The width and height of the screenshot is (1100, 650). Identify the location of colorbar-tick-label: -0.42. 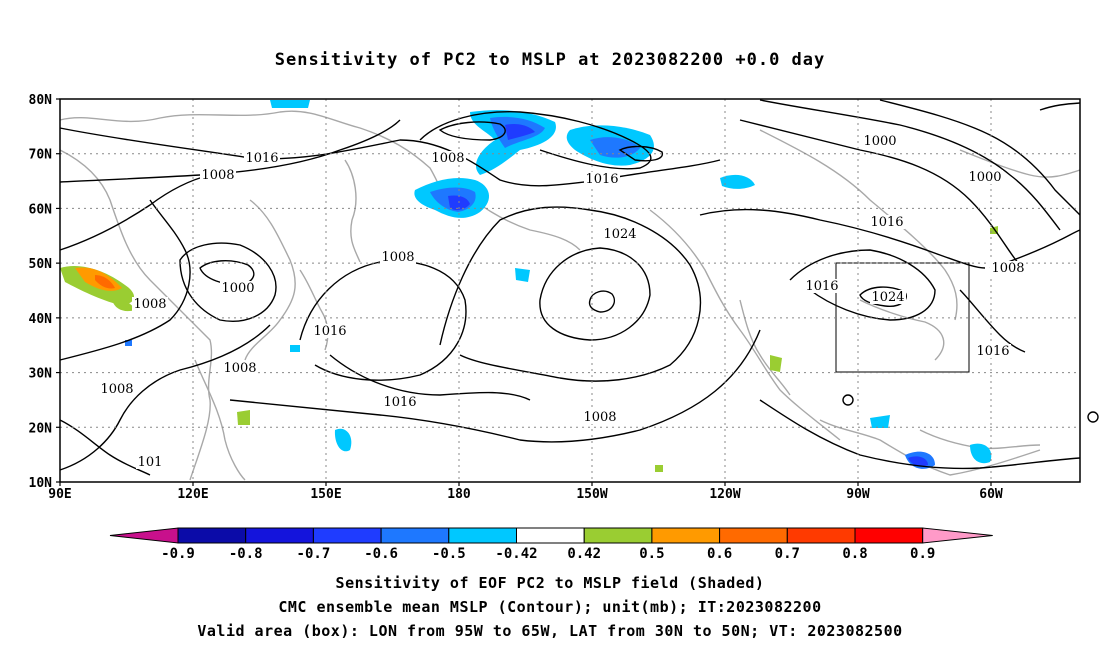
(516, 554).